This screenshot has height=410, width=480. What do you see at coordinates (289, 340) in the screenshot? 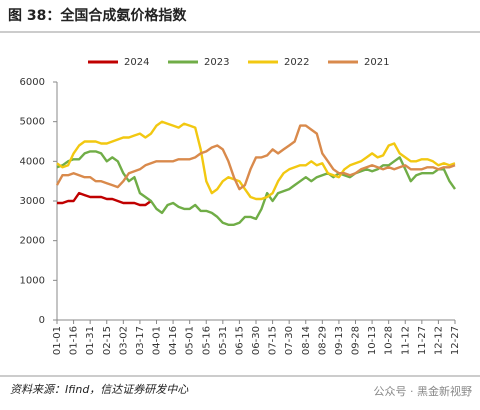
I see `x-tick-label: 07-30` at bounding box center [289, 340].